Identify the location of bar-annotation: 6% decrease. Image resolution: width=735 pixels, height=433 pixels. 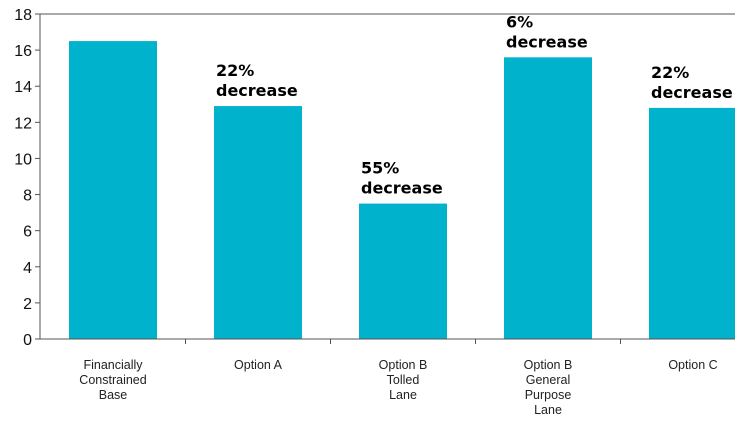
(547, 31).